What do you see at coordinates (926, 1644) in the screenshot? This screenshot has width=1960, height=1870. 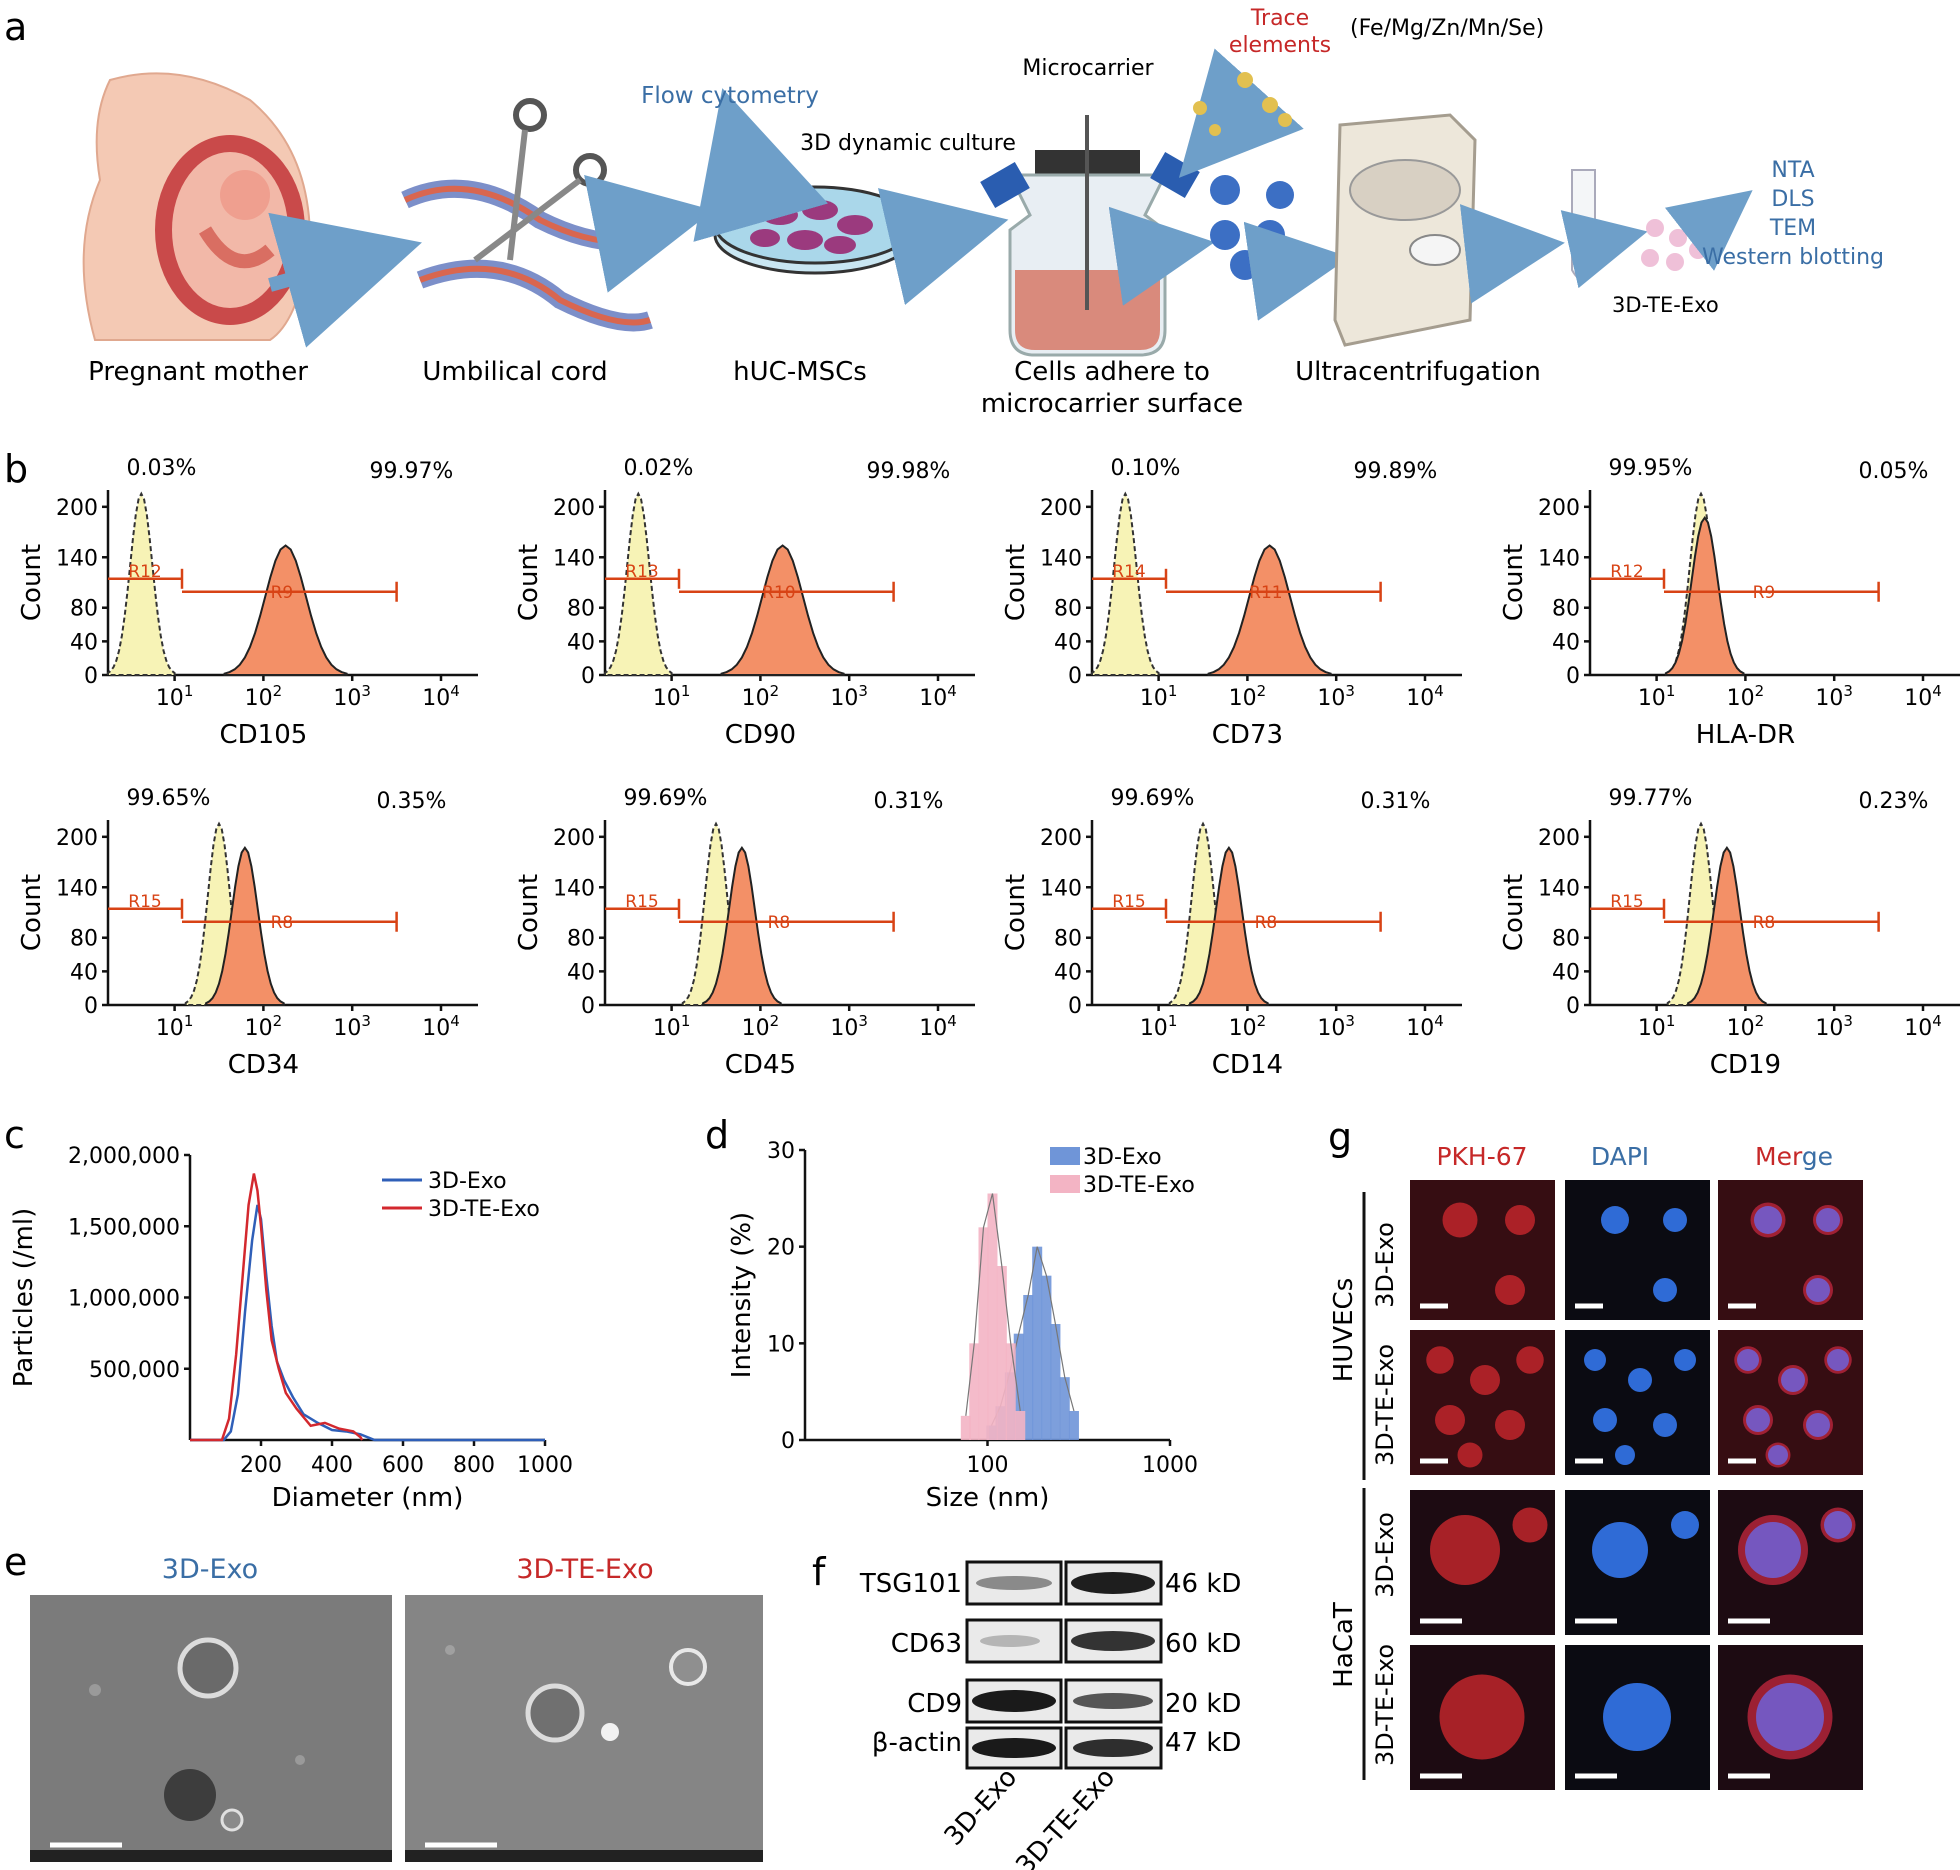 I see `protein-cd63: CD63` at bounding box center [926, 1644].